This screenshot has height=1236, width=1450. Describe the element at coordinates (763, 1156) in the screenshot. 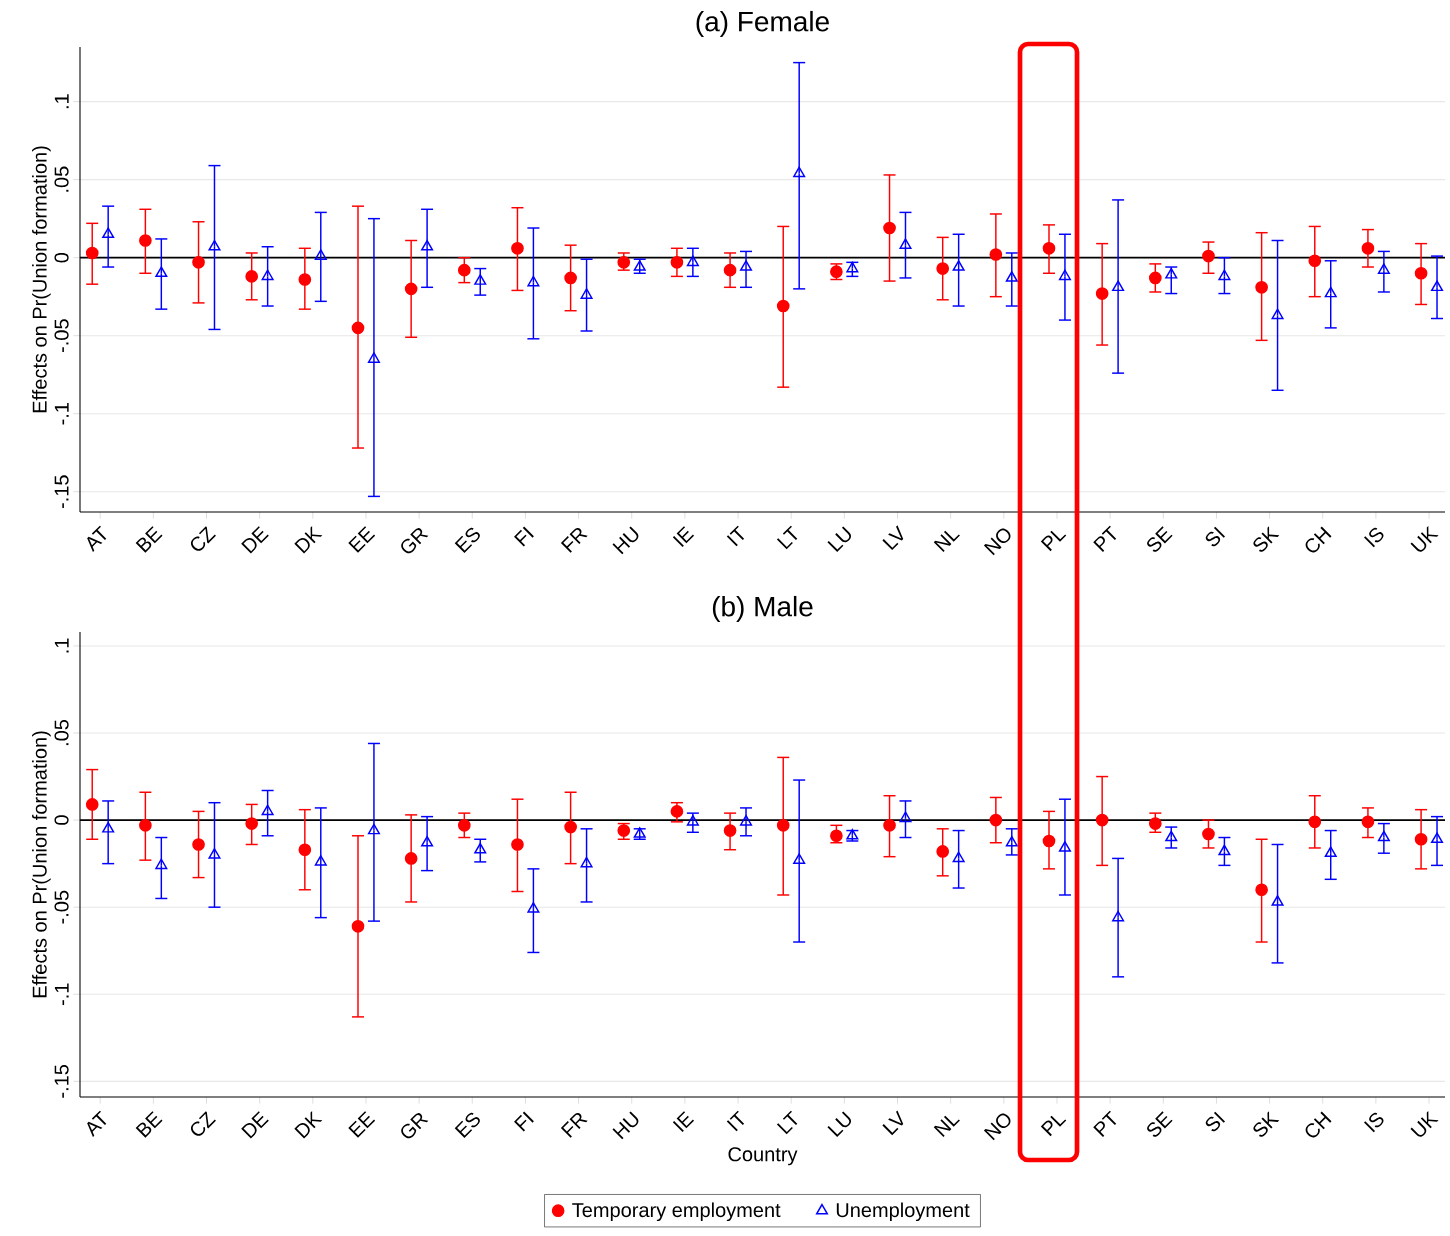

I see `x-axis-title: Country` at that location.